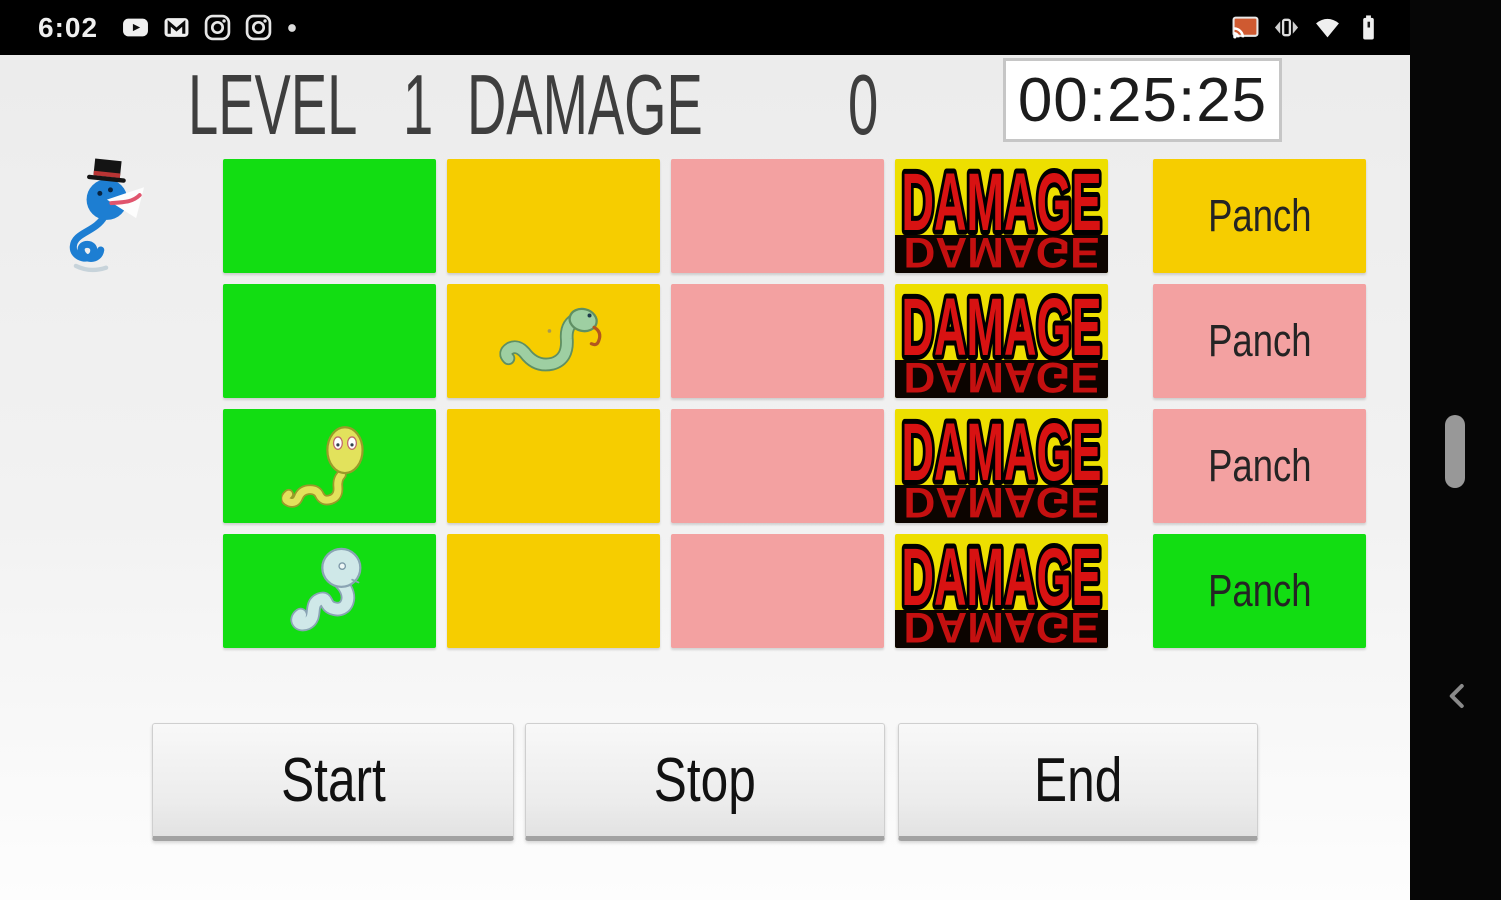 The width and height of the screenshot is (1501, 900). I want to click on end-button-label: End, so click(1078, 780).